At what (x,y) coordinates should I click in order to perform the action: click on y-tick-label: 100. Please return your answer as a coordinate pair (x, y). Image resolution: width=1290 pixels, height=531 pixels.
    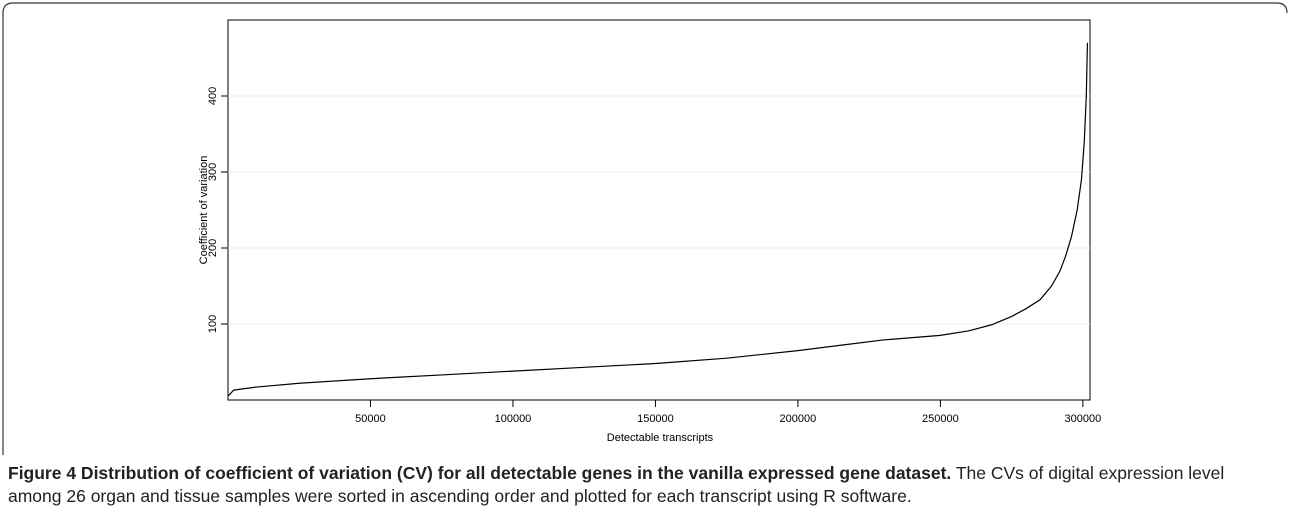
    Looking at the image, I should click on (213, 324).